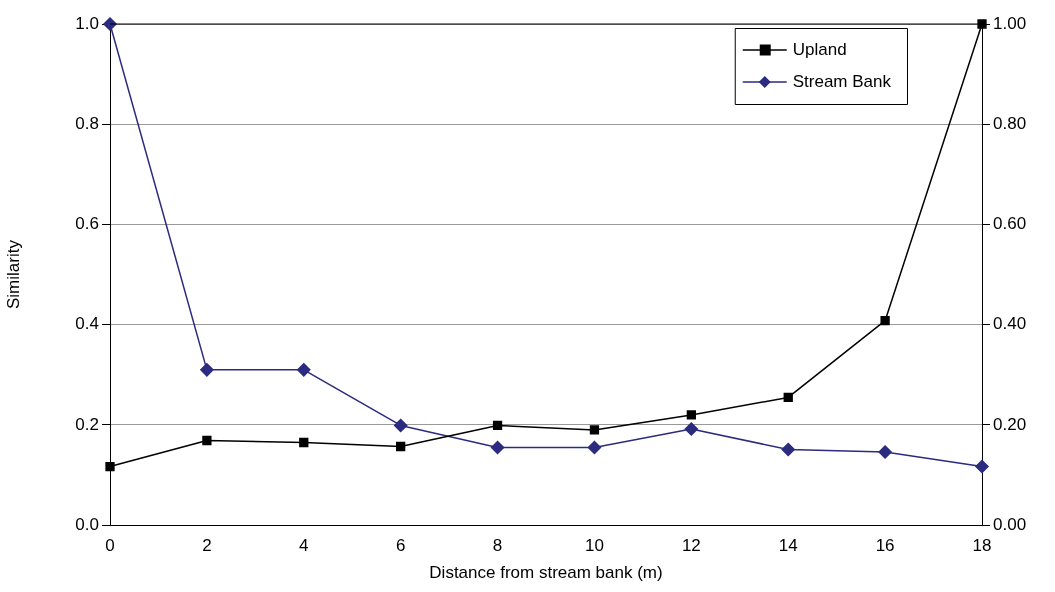 This screenshot has width=1055, height=592. Describe the element at coordinates (594, 546) in the screenshot. I see `x-tick-label: 10` at that location.